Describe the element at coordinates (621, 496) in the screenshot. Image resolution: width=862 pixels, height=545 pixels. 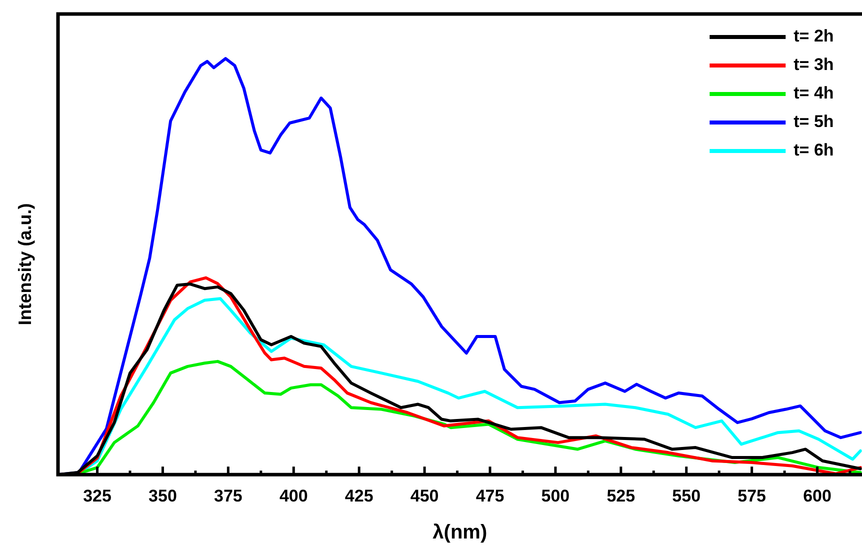
I see `x-tick-label: 525` at that location.